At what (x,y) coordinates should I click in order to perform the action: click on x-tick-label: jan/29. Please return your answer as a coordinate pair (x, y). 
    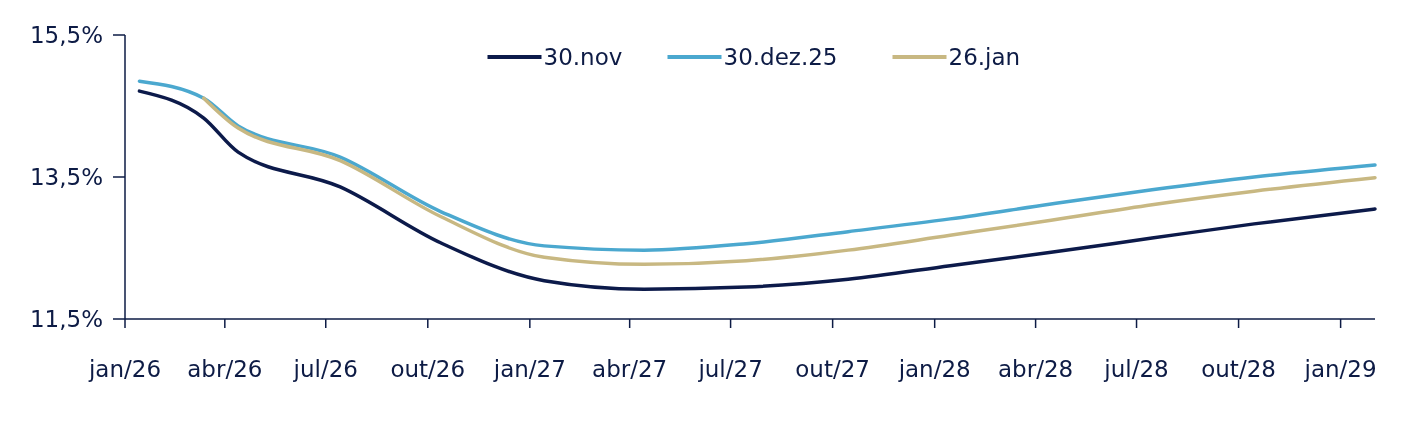
    Looking at the image, I should click on (1340, 369).